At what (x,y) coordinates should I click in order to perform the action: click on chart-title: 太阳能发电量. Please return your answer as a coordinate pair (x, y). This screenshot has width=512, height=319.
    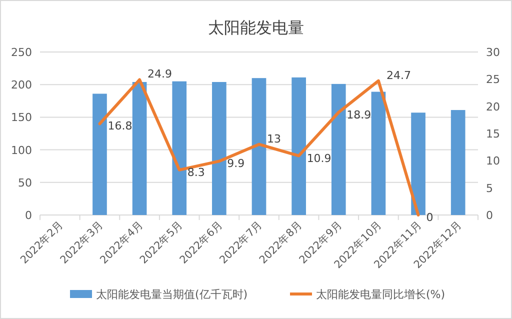
    Looking at the image, I should click on (256, 27).